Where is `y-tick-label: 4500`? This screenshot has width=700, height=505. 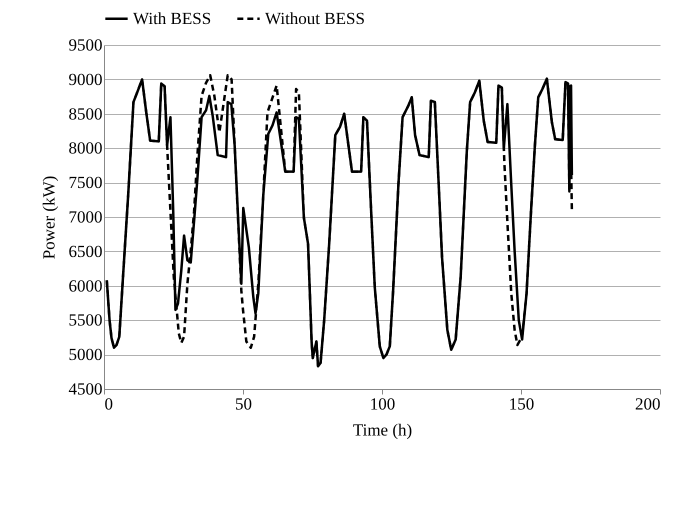
y-tick-label: 4500 is located at coordinates (85, 389).